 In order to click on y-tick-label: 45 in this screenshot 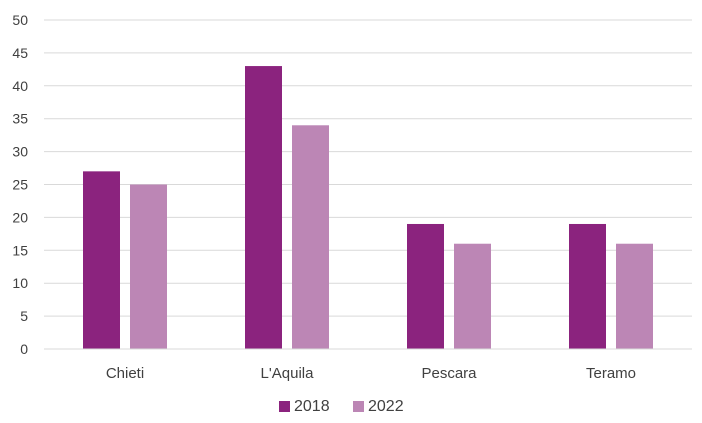, I will do `click(20, 53)`.